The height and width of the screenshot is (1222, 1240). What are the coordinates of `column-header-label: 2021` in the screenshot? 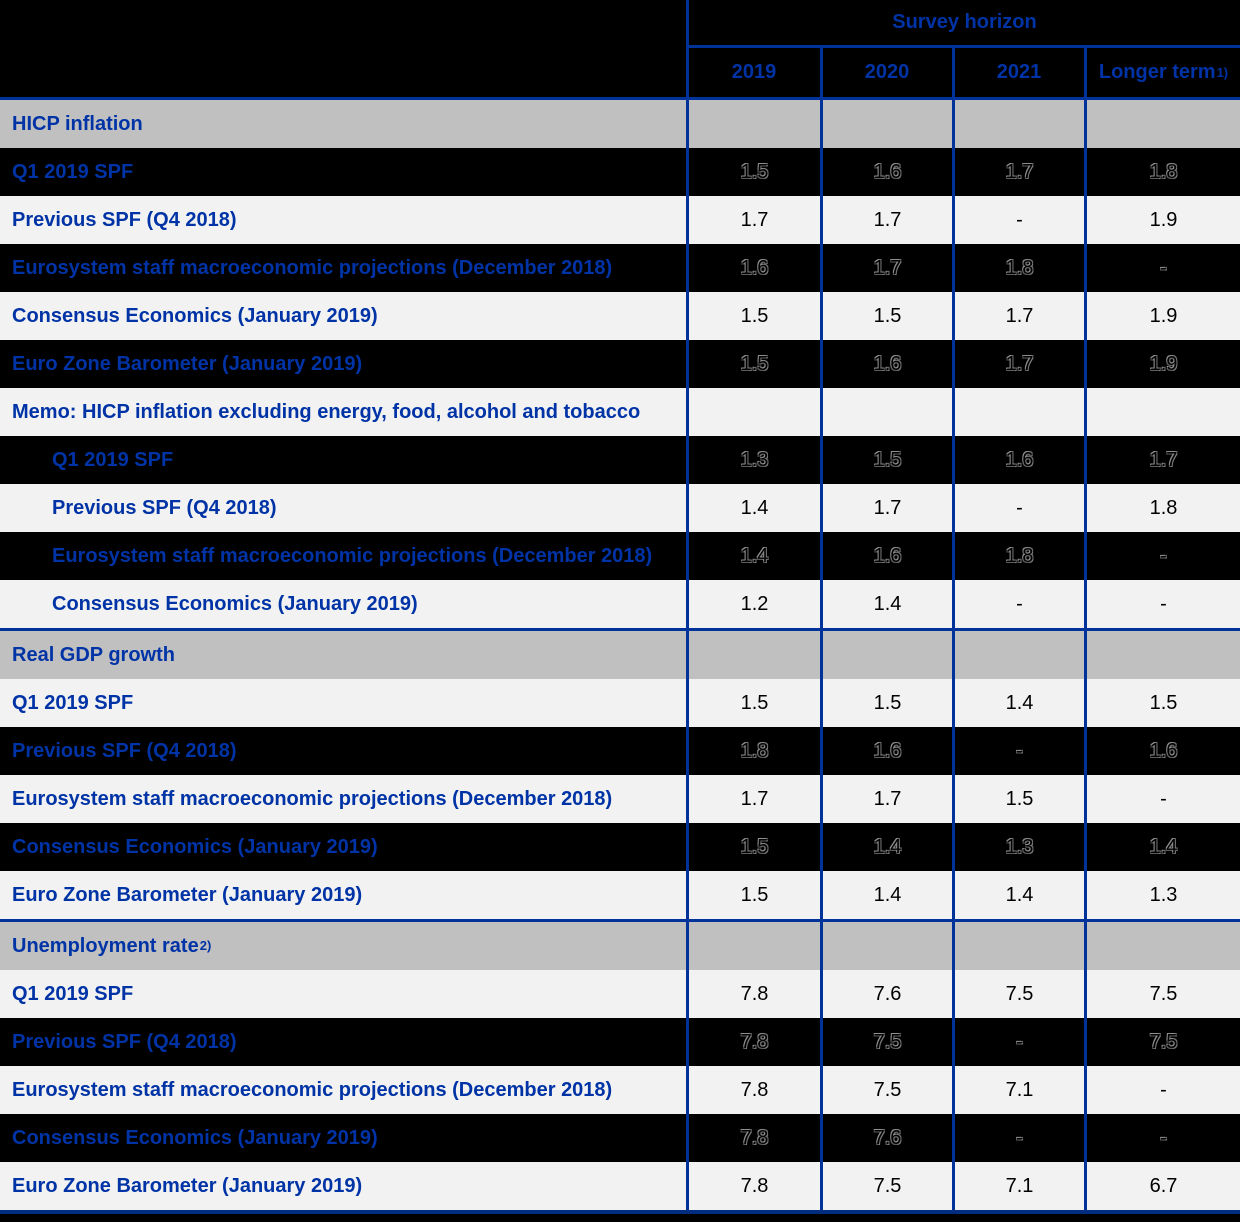 It's located at (1019, 72).